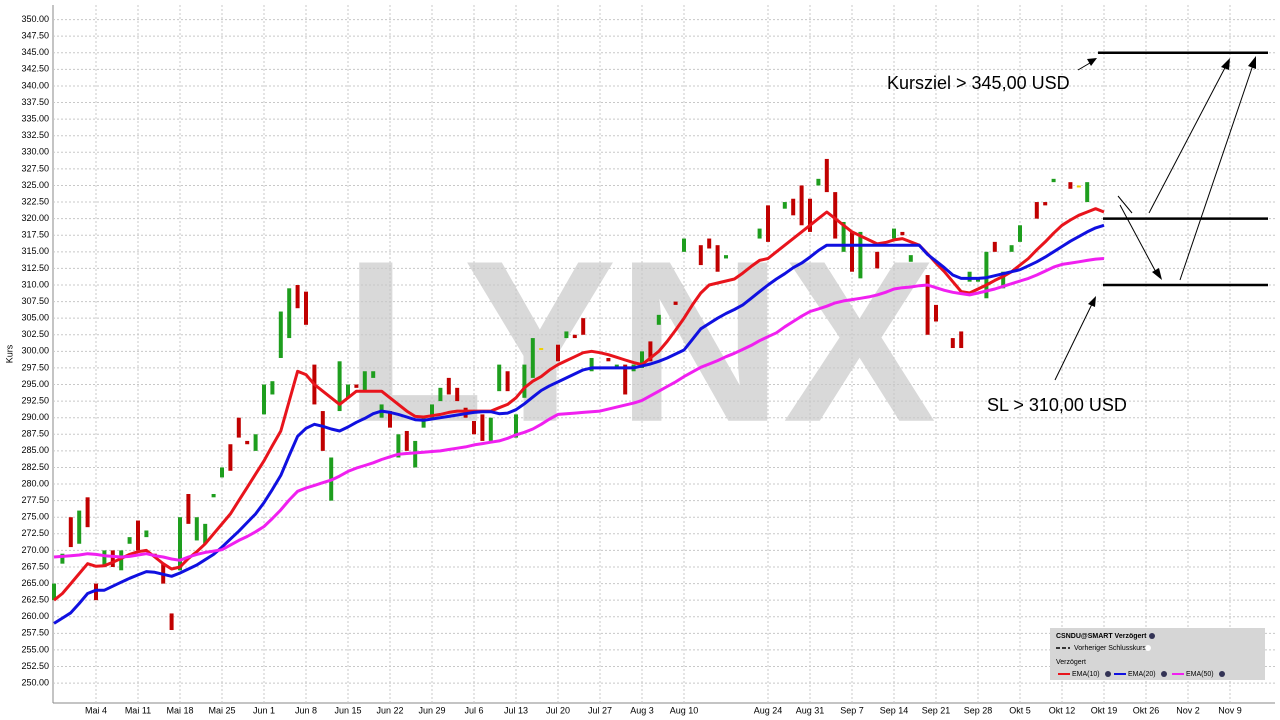 The width and height of the screenshot is (1280, 720). What do you see at coordinates (35, 600) in the screenshot?
I see `y-tick-label: 262.50` at bounding box center [35, 600].